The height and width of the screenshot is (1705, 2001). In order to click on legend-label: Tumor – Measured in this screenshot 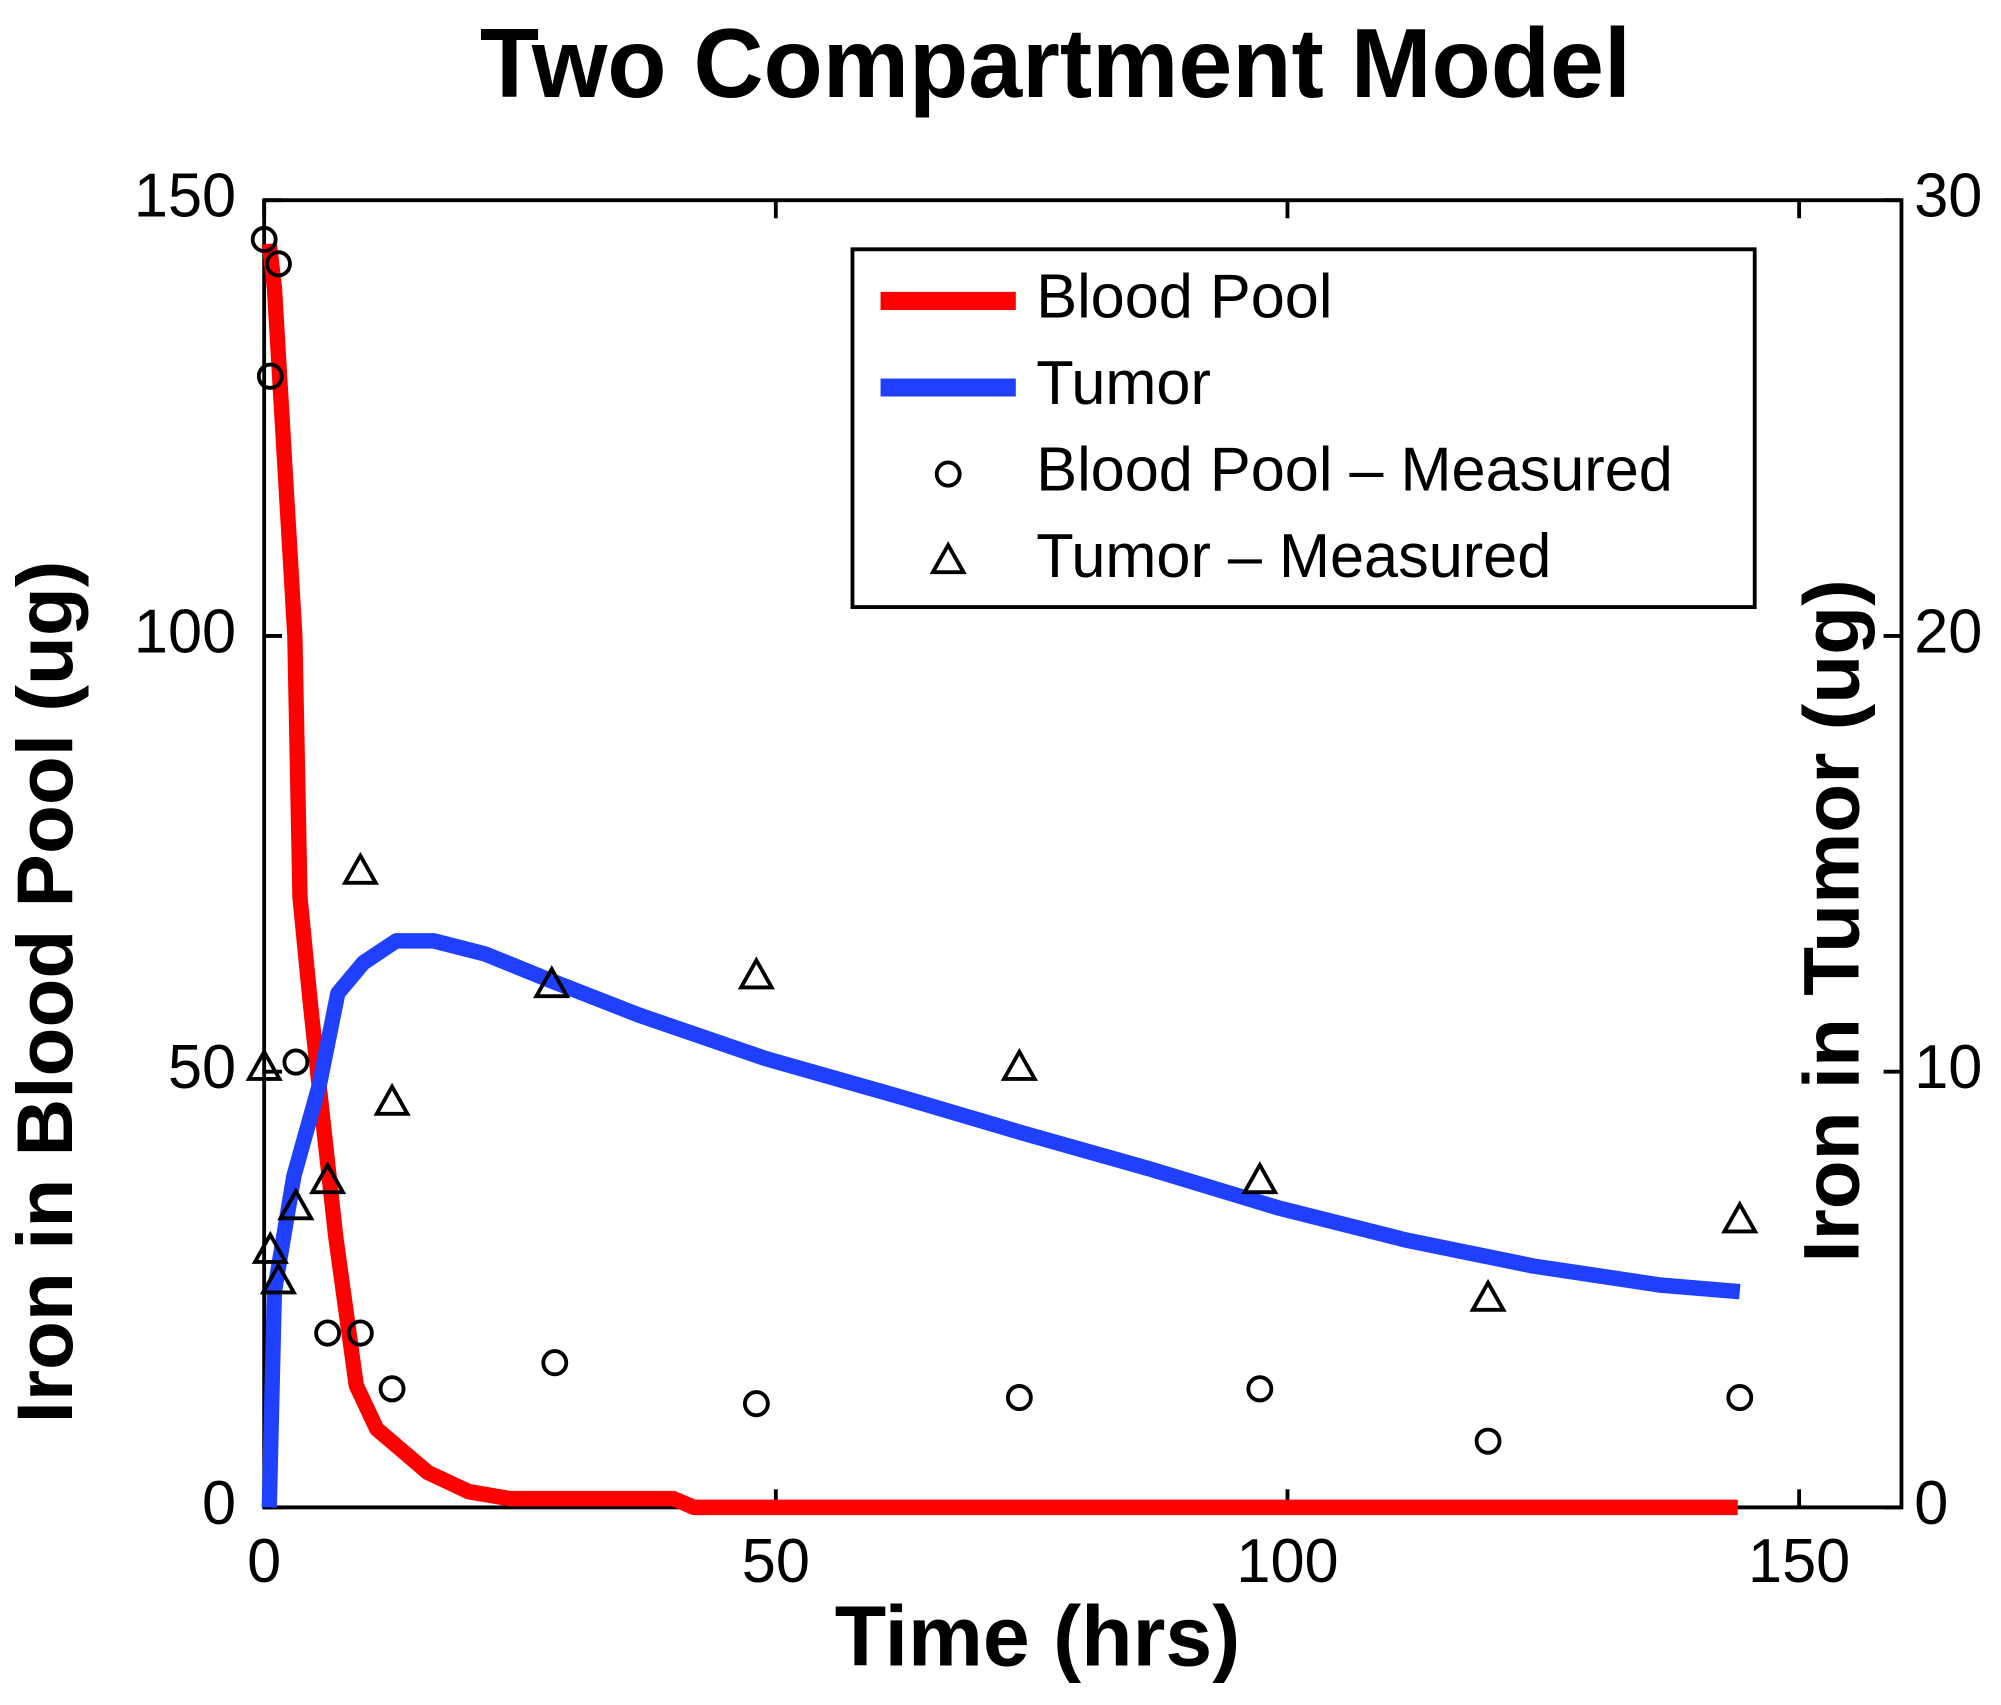, I will do `click(1293, 556)`.